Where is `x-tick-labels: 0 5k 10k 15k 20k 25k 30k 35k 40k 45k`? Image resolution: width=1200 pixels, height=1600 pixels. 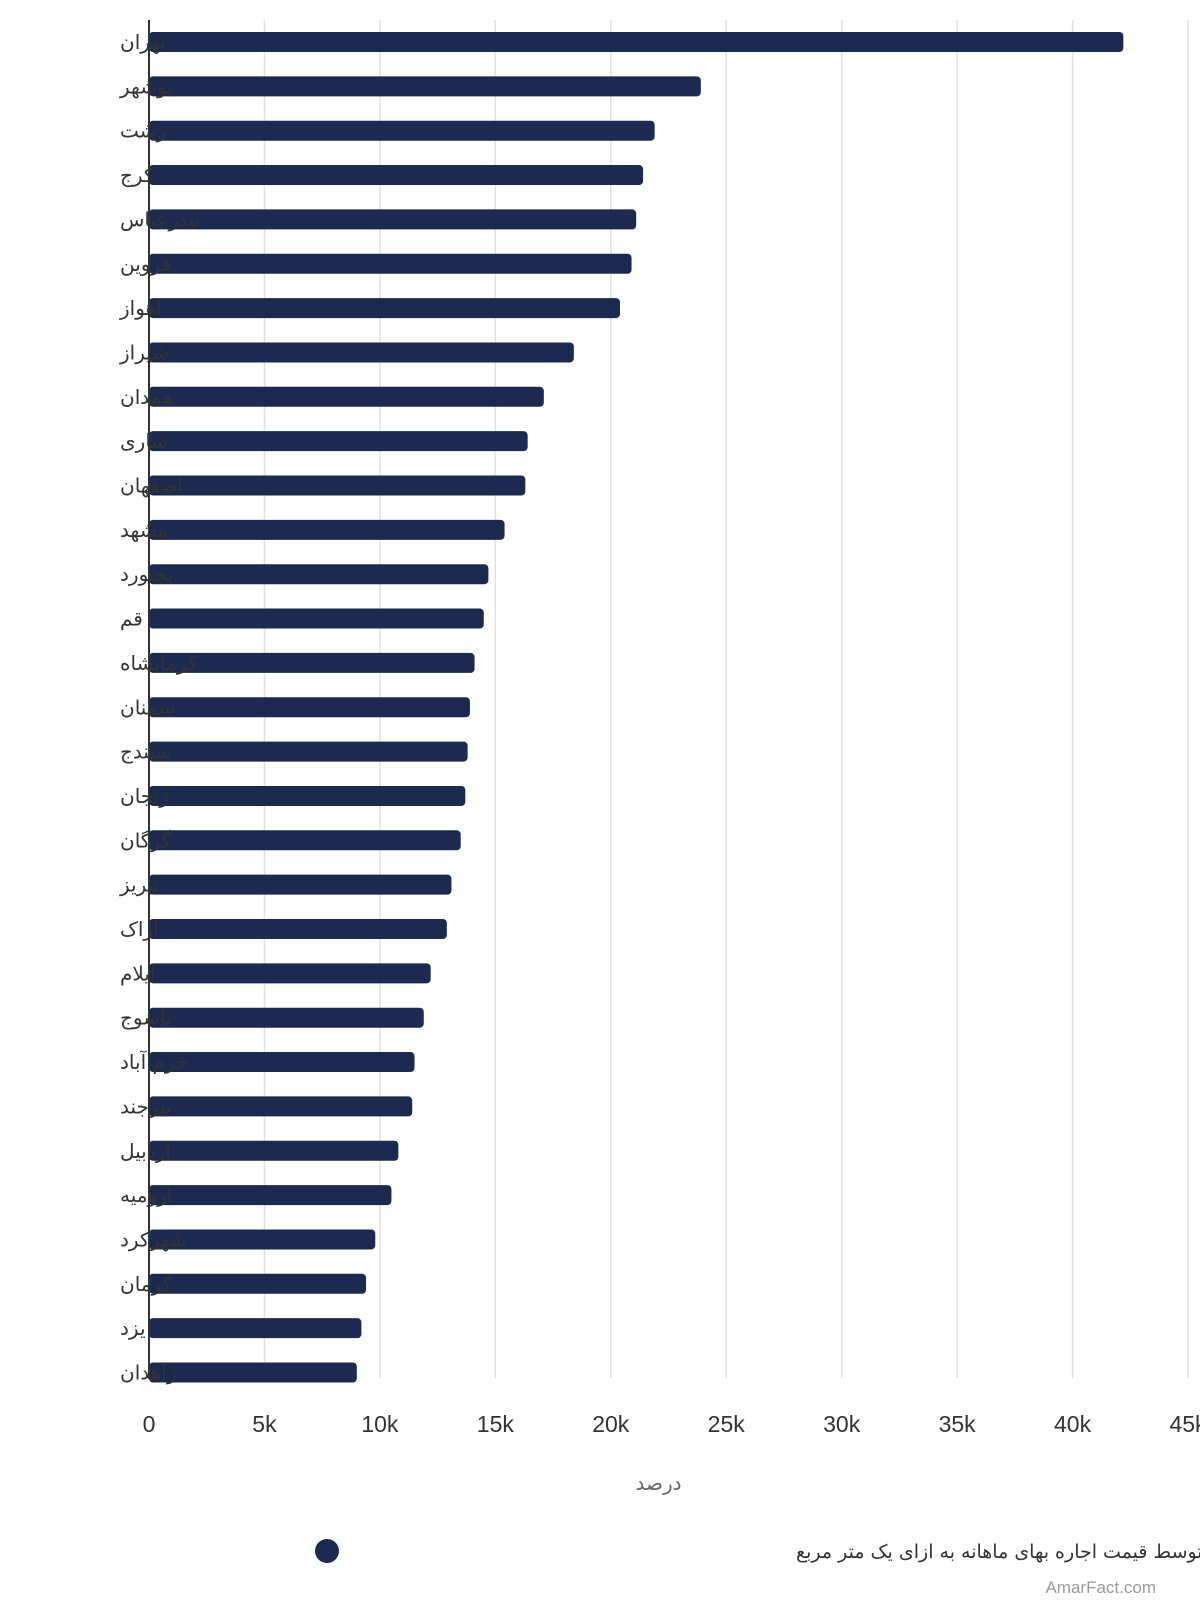 x-tick-labels: 0 5k 10k 15k 20k 25k 30k 35k 40k 45k is located at coordinates (671, 1424).